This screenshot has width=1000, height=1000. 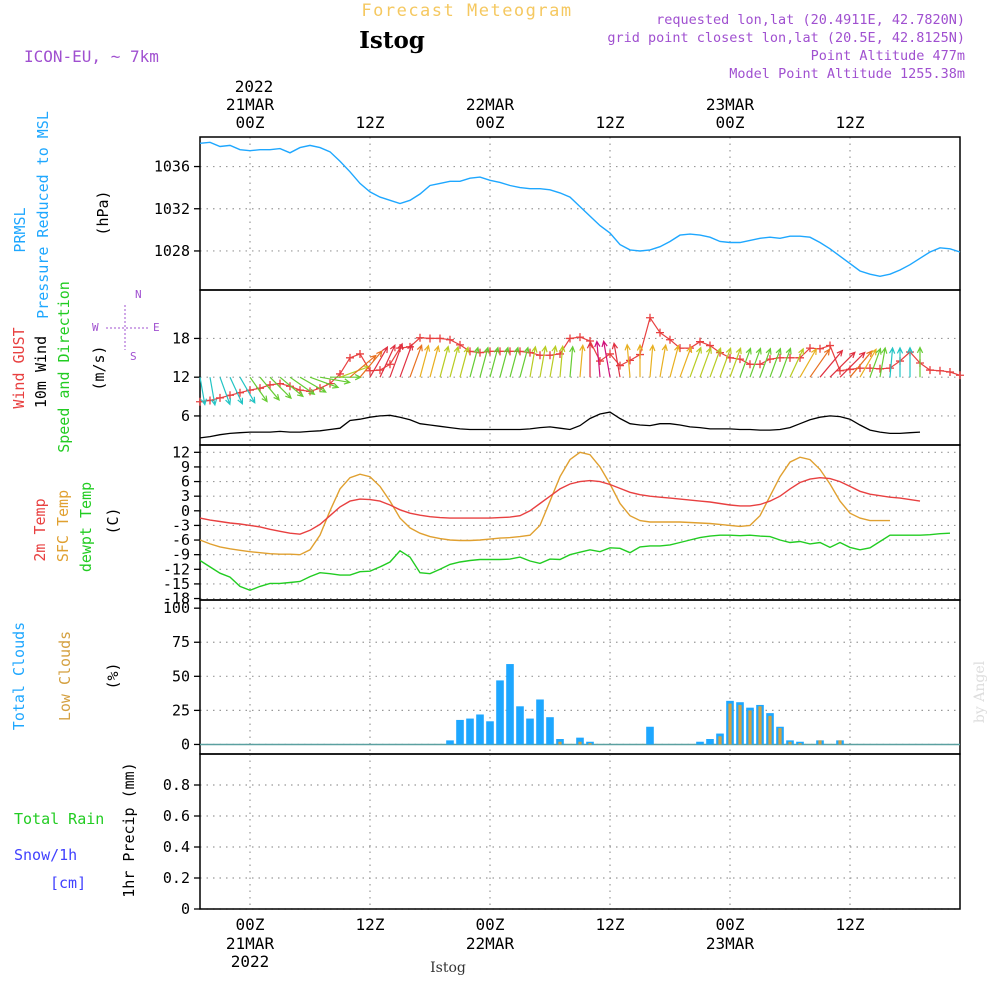 What do you see at coordinates (610, 122) in the screenshot?
I see `top-time-label-3: 12Z` at bounding box center [610, 122].